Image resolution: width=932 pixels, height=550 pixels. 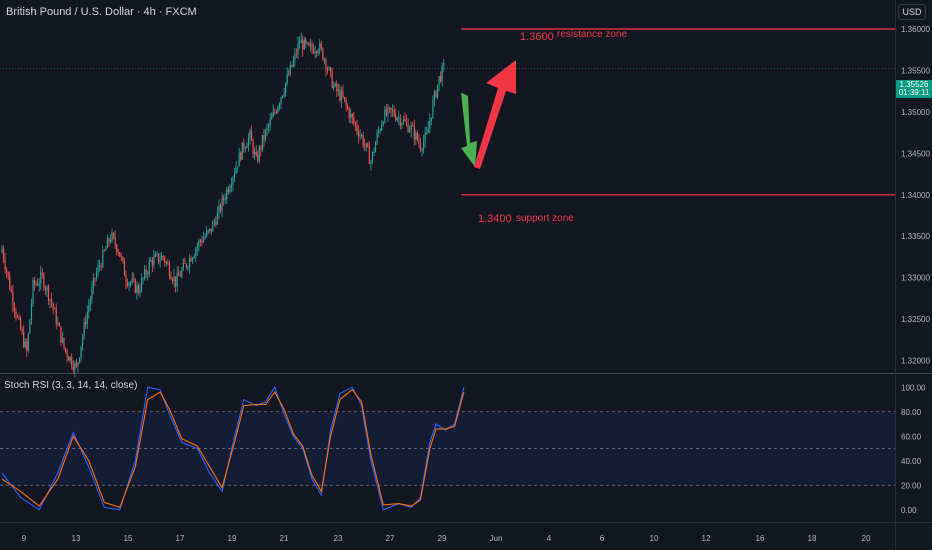 I want to click on price-tick-label: 1.34000, so click(x=915, y=195).